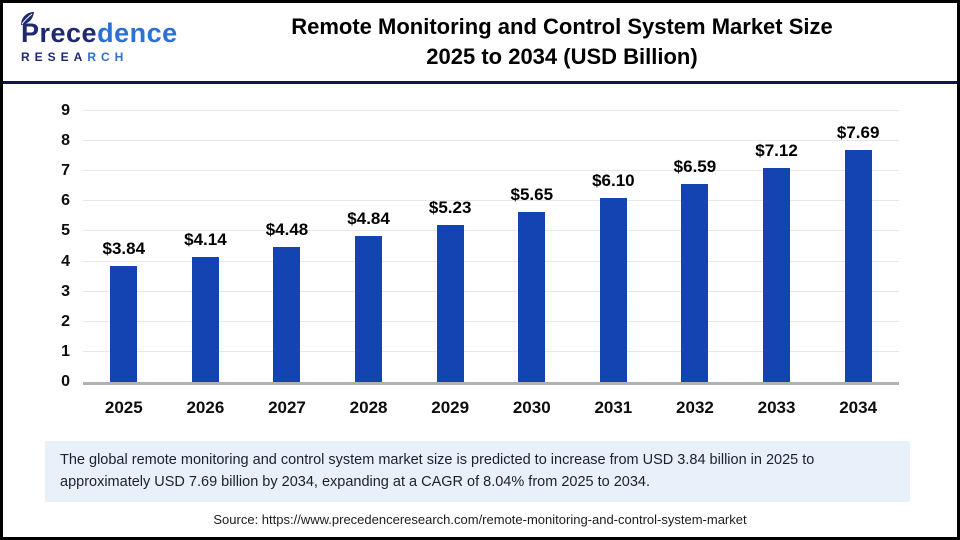  Describe the element at coordinates (368, 407) in the screenshot. I see `x-tick-label-2028: 2028` at that location.